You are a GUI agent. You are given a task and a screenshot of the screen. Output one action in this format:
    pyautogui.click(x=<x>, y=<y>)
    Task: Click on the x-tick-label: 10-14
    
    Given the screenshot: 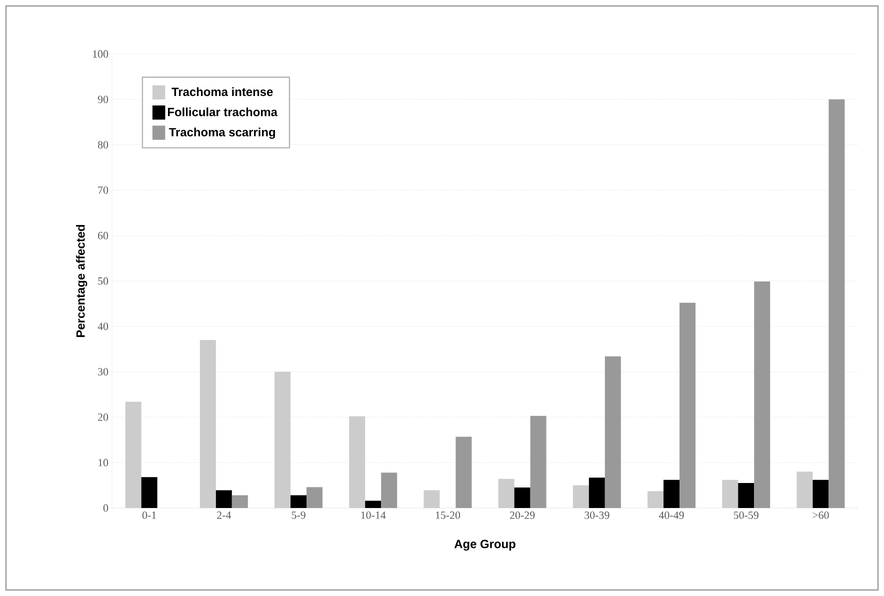 What is the action you would take?
    pyautogui.click(x=373, y=515)
    